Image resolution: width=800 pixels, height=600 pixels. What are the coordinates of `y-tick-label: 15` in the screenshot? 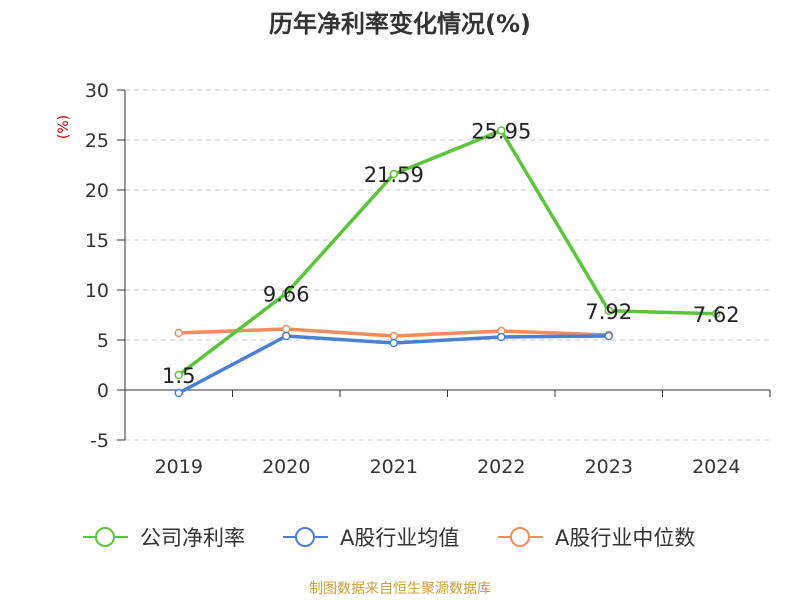 It's located at (97, 241).